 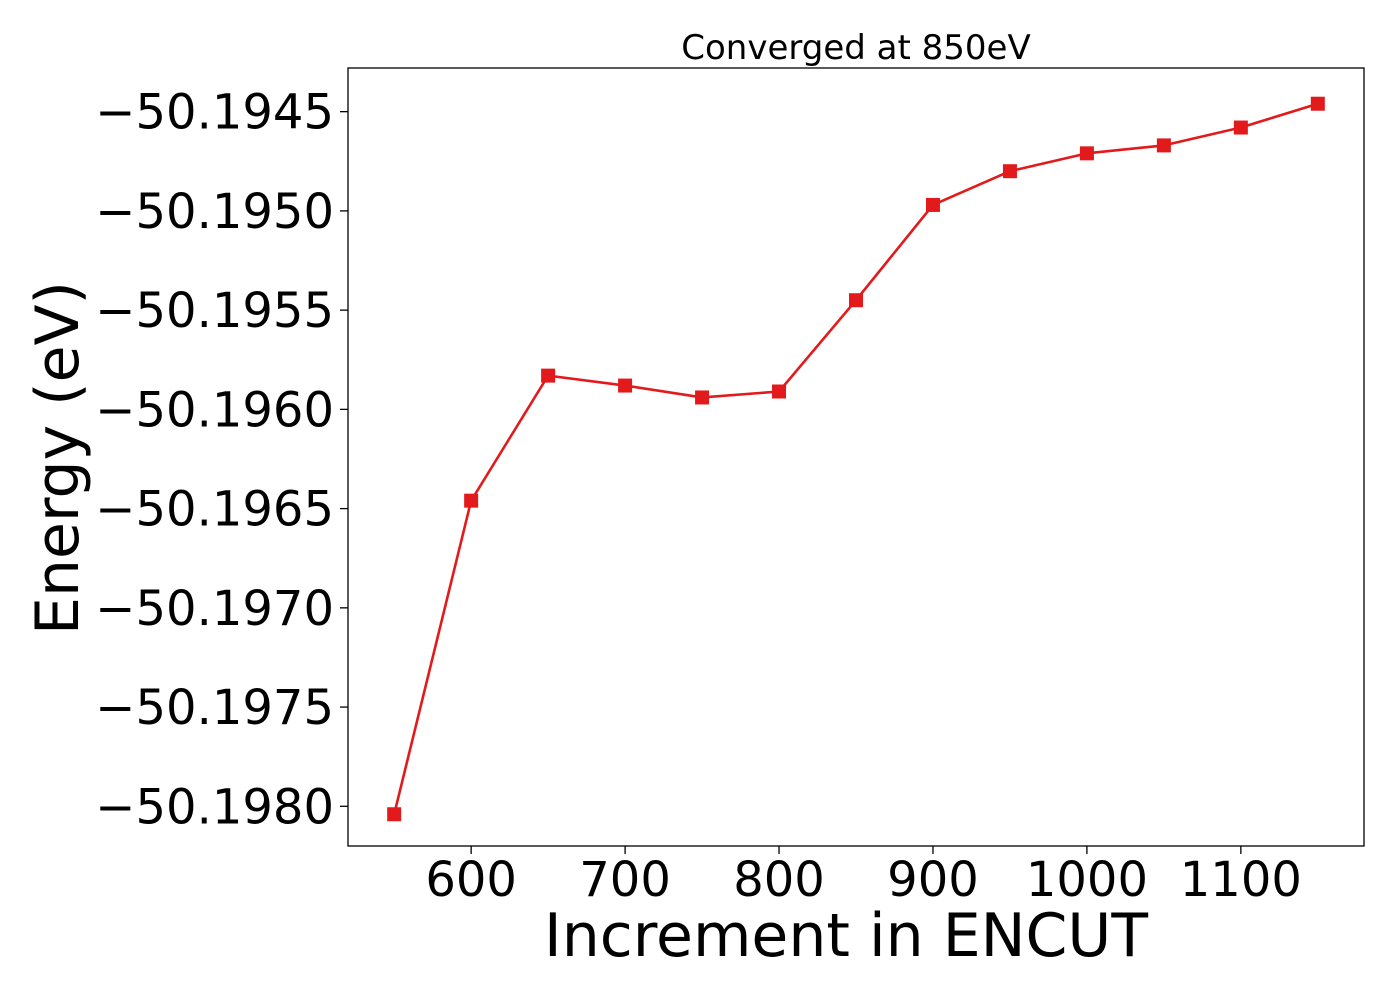 I want to click on y-tick-label: −50.1955, so click(x=214, y=311).